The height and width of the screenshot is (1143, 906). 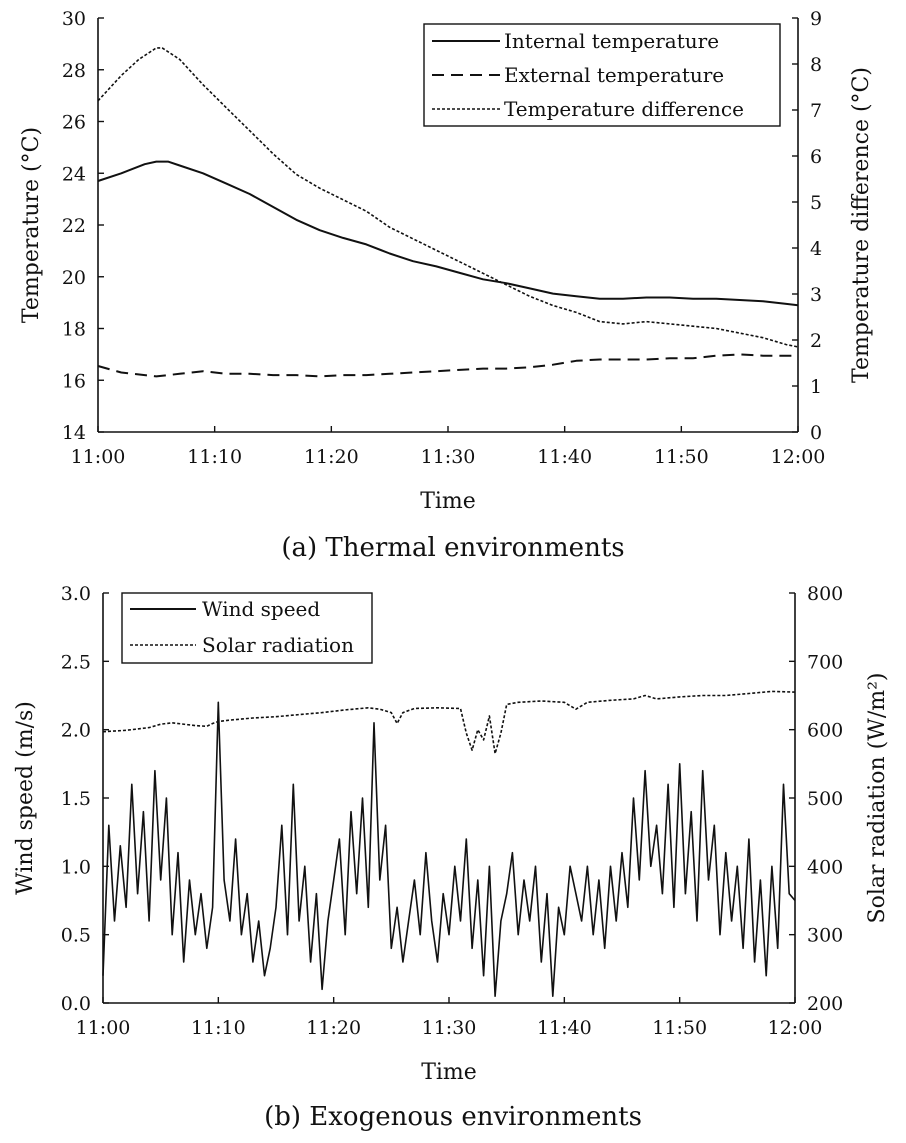 I want to click on chart-1-y2tick-label: 400, so click(x=825, y=867).